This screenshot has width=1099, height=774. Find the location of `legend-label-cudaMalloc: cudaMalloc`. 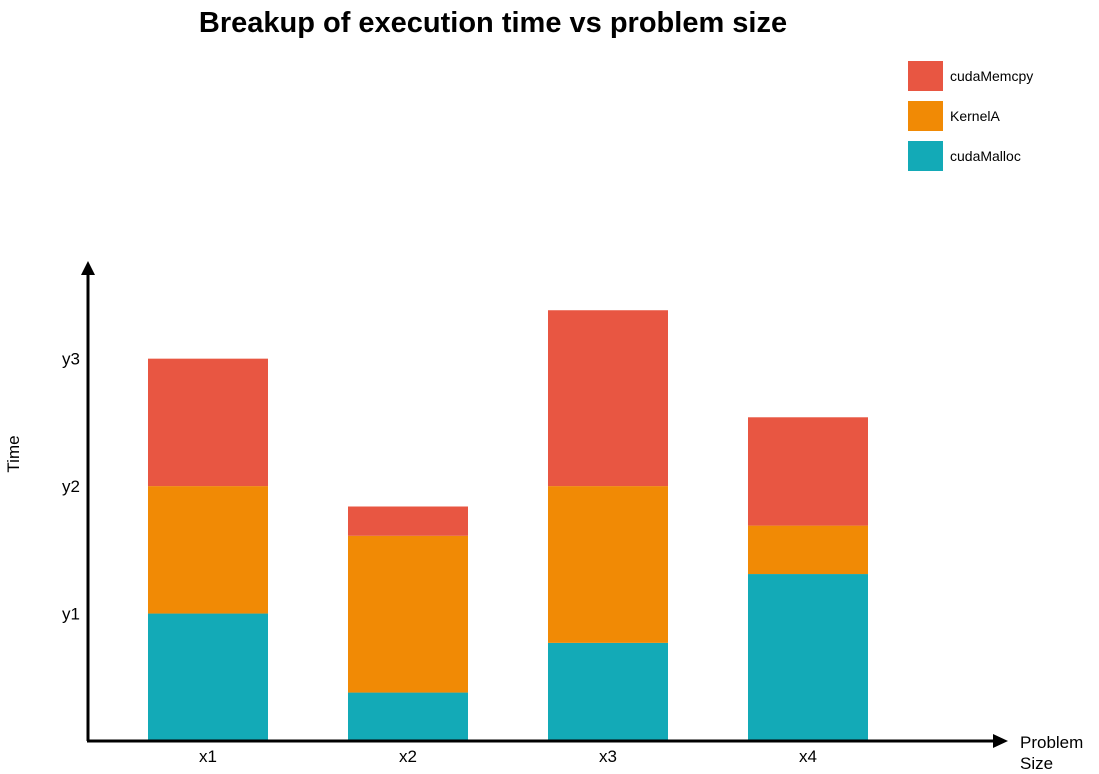

legend-label-cudaMalloc: cudaMalloc is located at coordinates (985, 156).